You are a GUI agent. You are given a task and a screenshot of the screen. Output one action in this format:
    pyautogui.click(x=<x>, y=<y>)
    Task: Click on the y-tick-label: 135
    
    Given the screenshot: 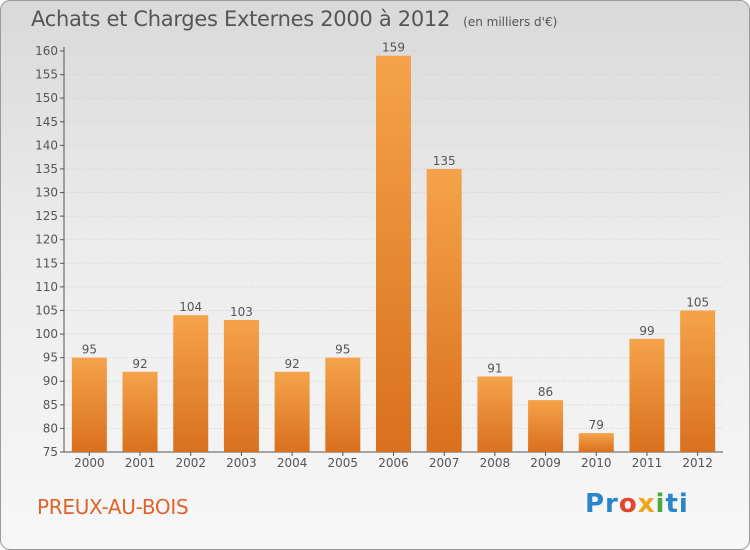 What is the action you would take?
    pyautogui.click(x=46, y=169)
    